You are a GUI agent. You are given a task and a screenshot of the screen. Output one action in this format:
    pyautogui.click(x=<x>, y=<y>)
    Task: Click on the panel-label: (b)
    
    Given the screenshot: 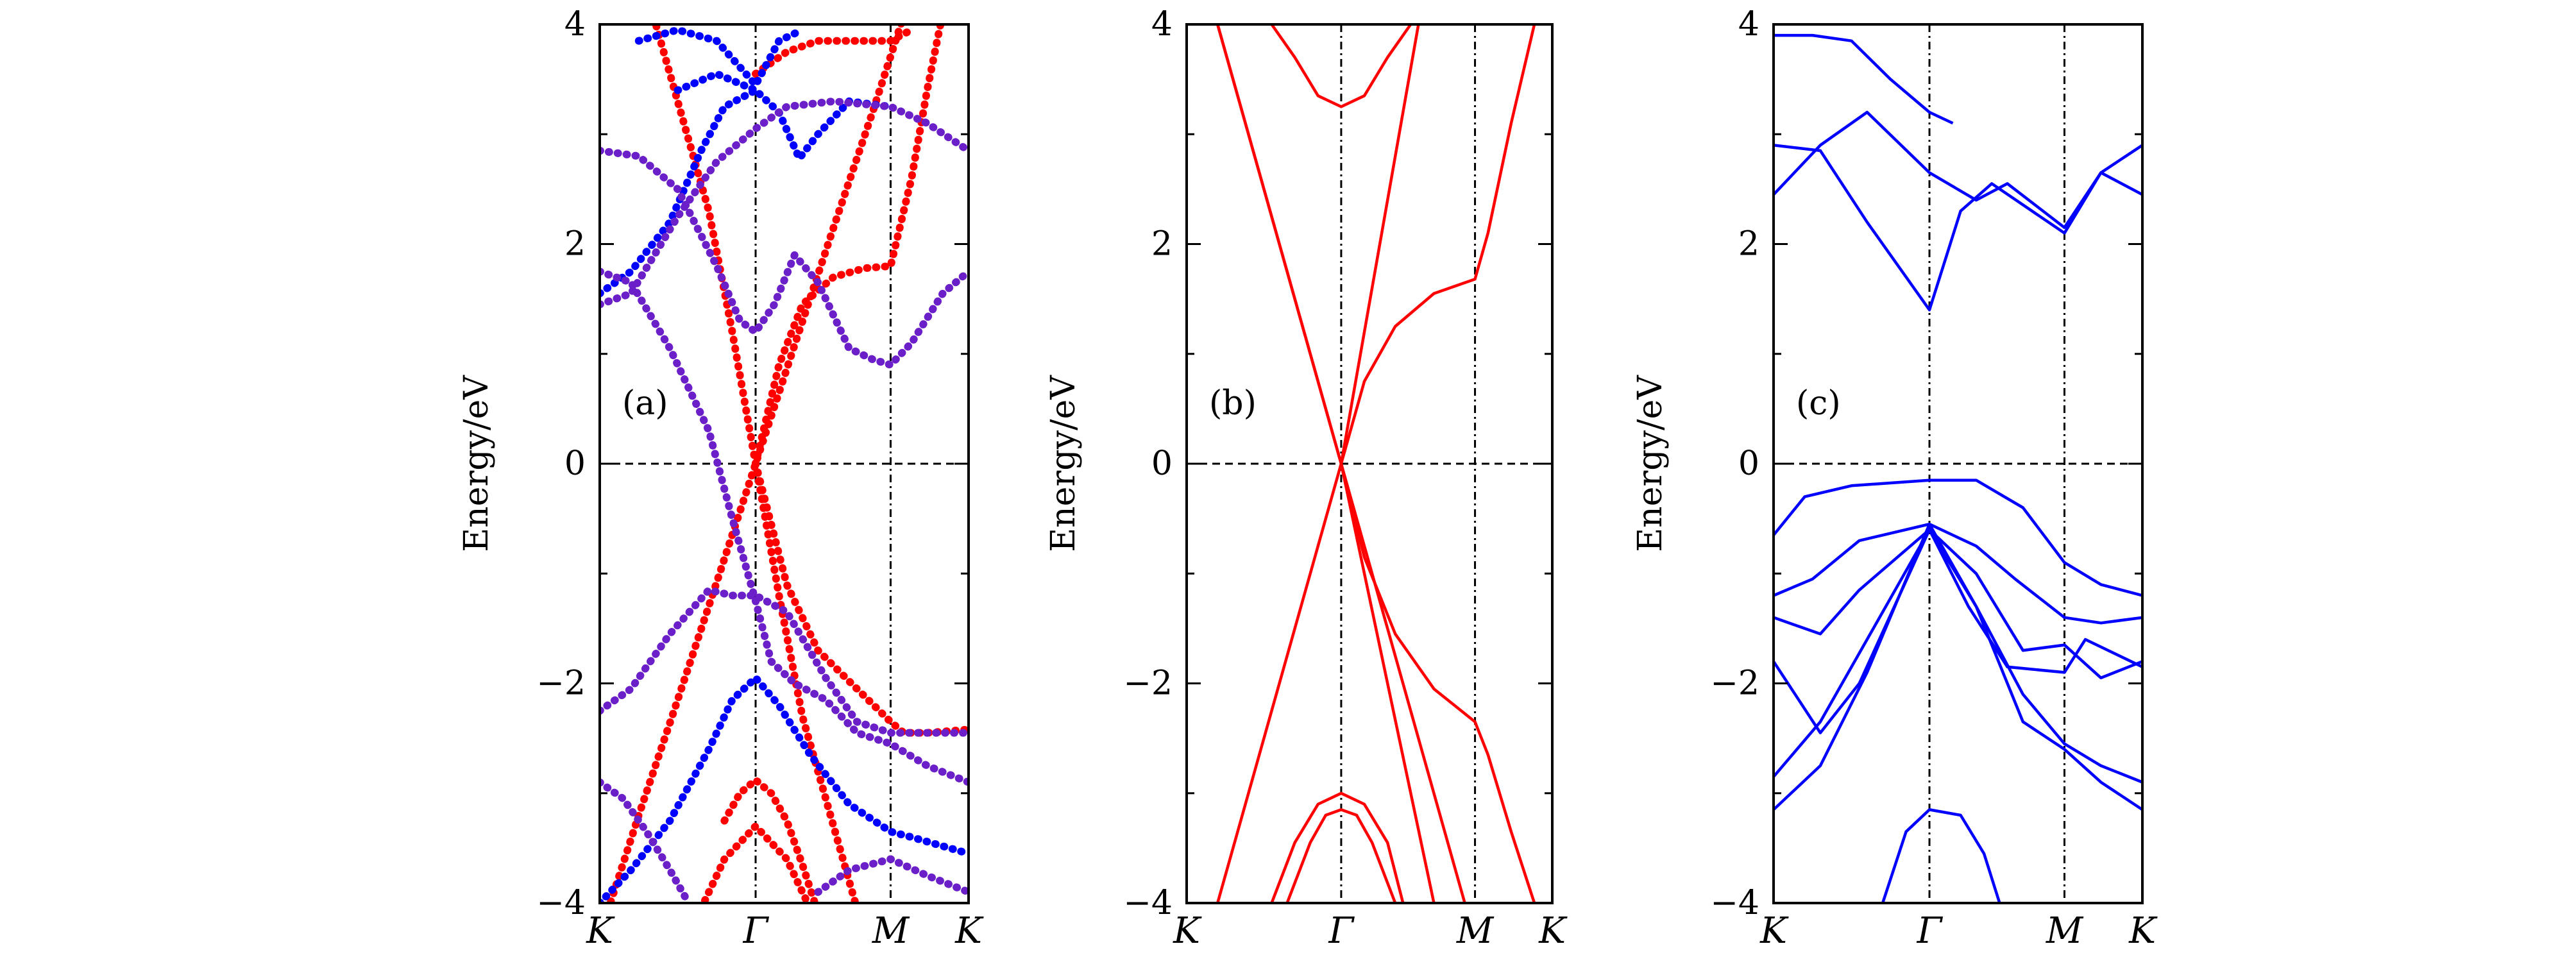 What is the action you would take?
    pyautogui.click(x=1233, y=403)
    